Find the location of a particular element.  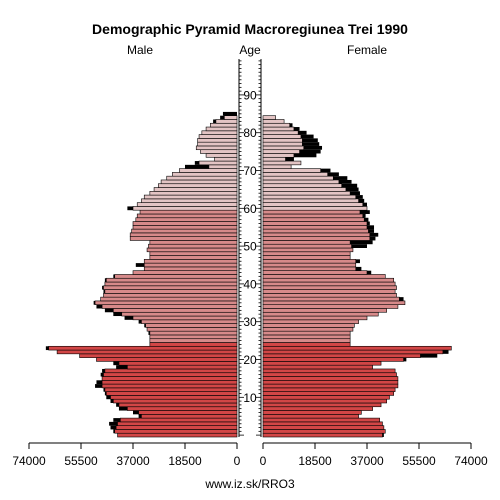

male-header: Male is located at coordinates (140, 50).